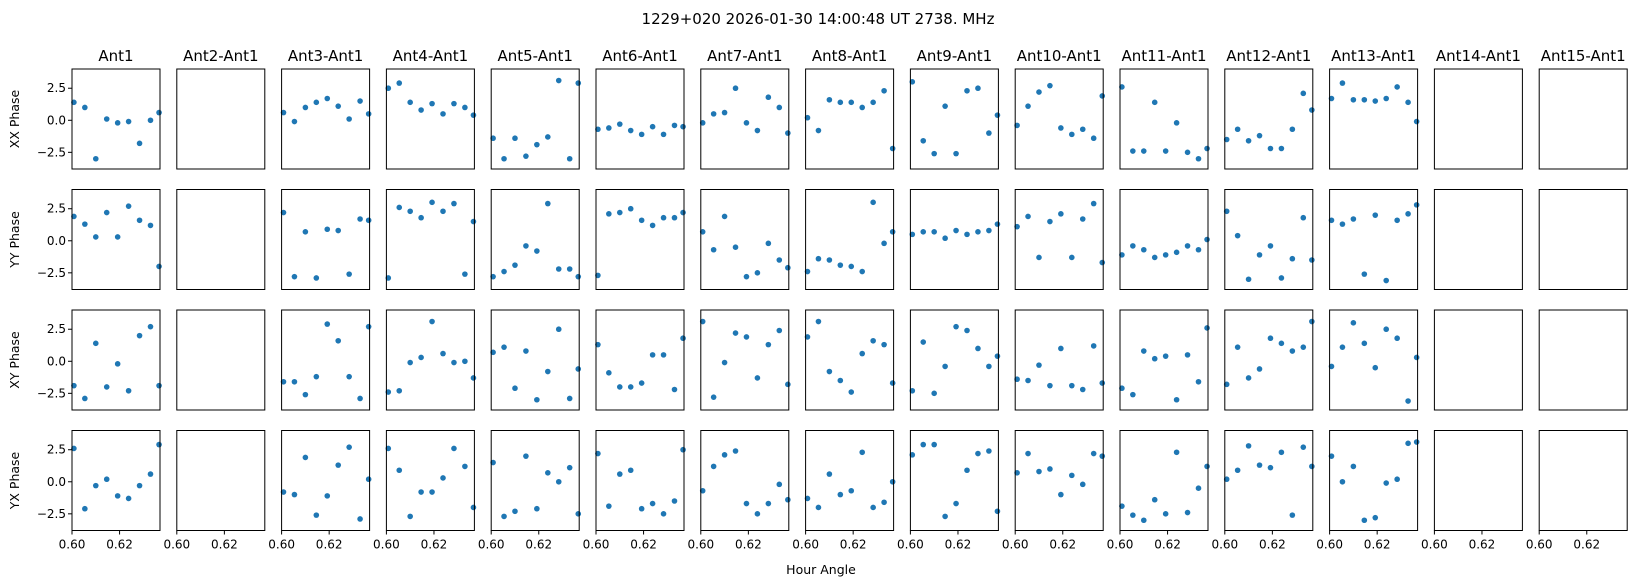  I want to click on subplot-panel: 2.5 0.0 −2.5, so click(99, 360).